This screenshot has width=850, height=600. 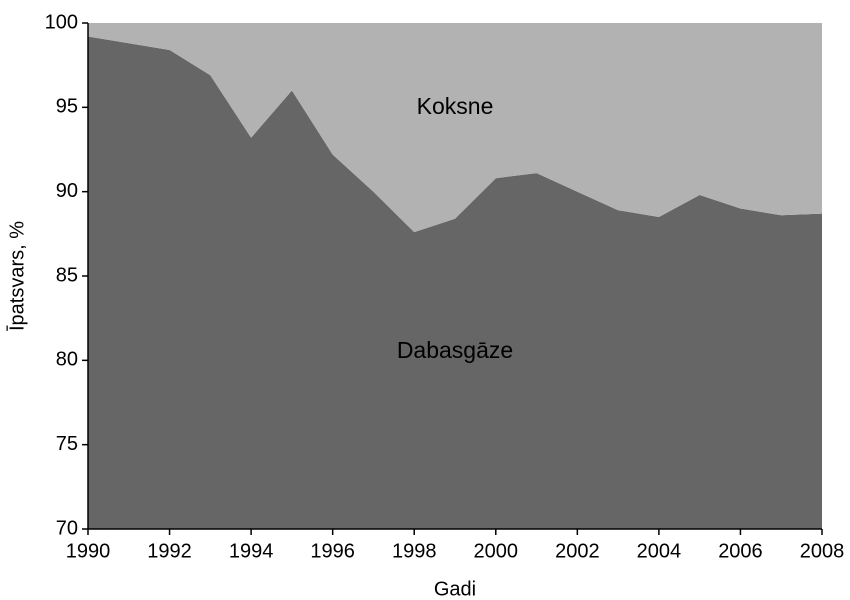 What do you see at coordinates (67, 107) in the screenshot?
I see `y-tick-label: 95` at bounding box center [67, 107].